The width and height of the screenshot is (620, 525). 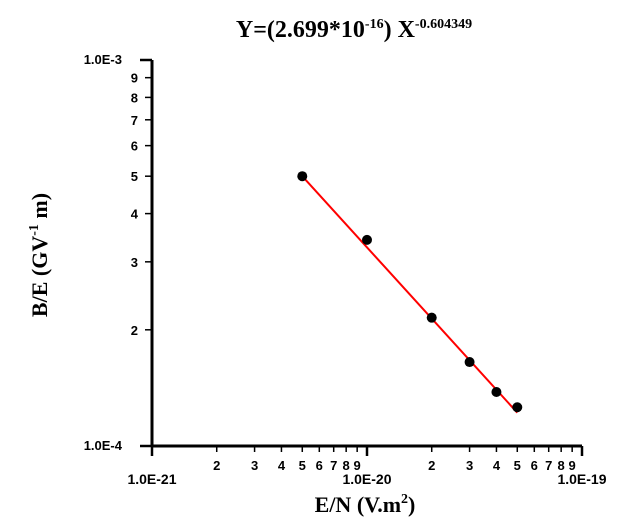 I want to click on x-axis-title-end: ), so click(x=411, y=504).